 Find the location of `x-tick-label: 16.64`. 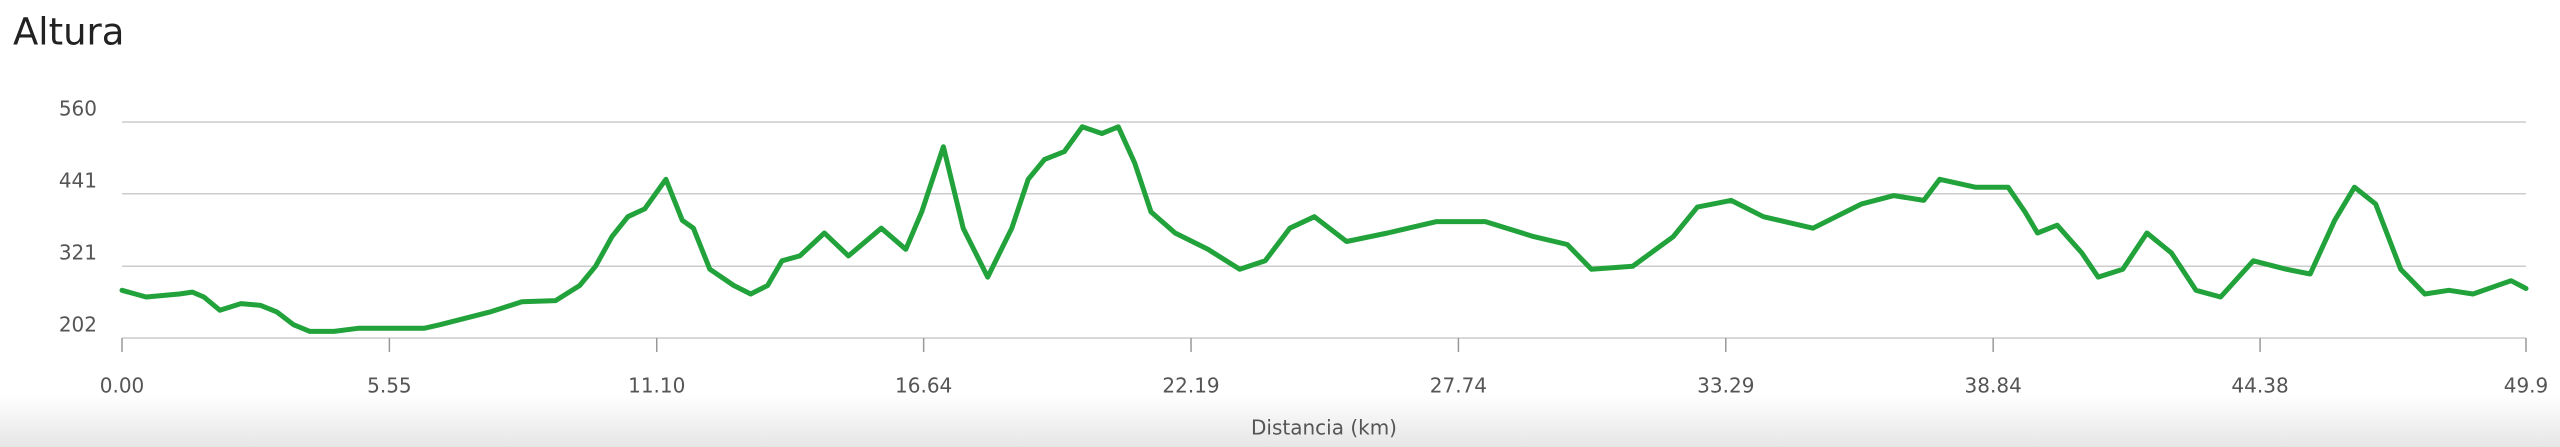

x-tick-label: 16.64 is located at coordinates (923, 386).